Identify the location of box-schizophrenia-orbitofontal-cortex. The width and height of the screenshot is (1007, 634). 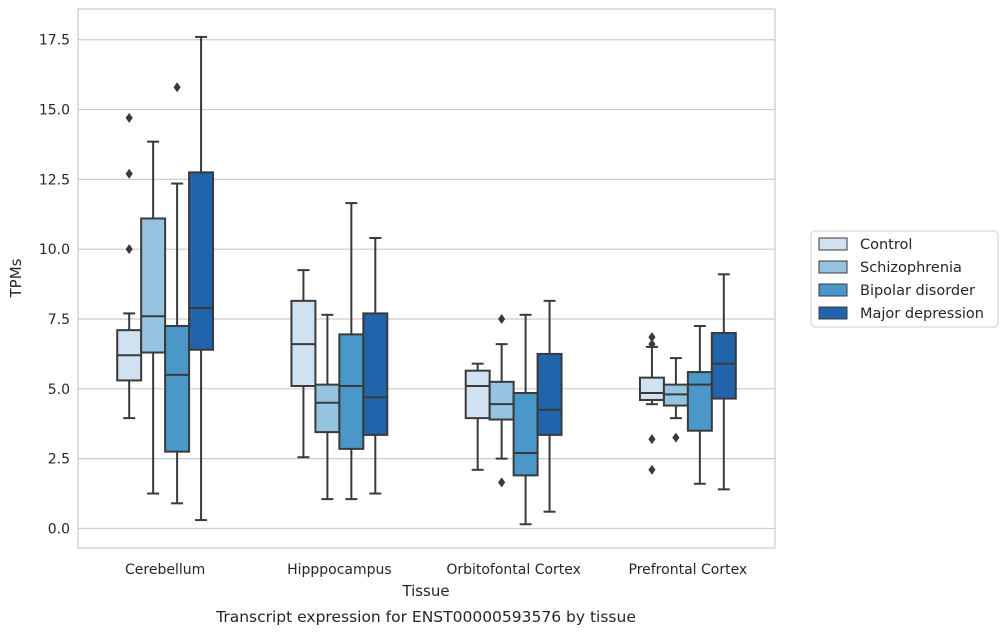
(501, 400).